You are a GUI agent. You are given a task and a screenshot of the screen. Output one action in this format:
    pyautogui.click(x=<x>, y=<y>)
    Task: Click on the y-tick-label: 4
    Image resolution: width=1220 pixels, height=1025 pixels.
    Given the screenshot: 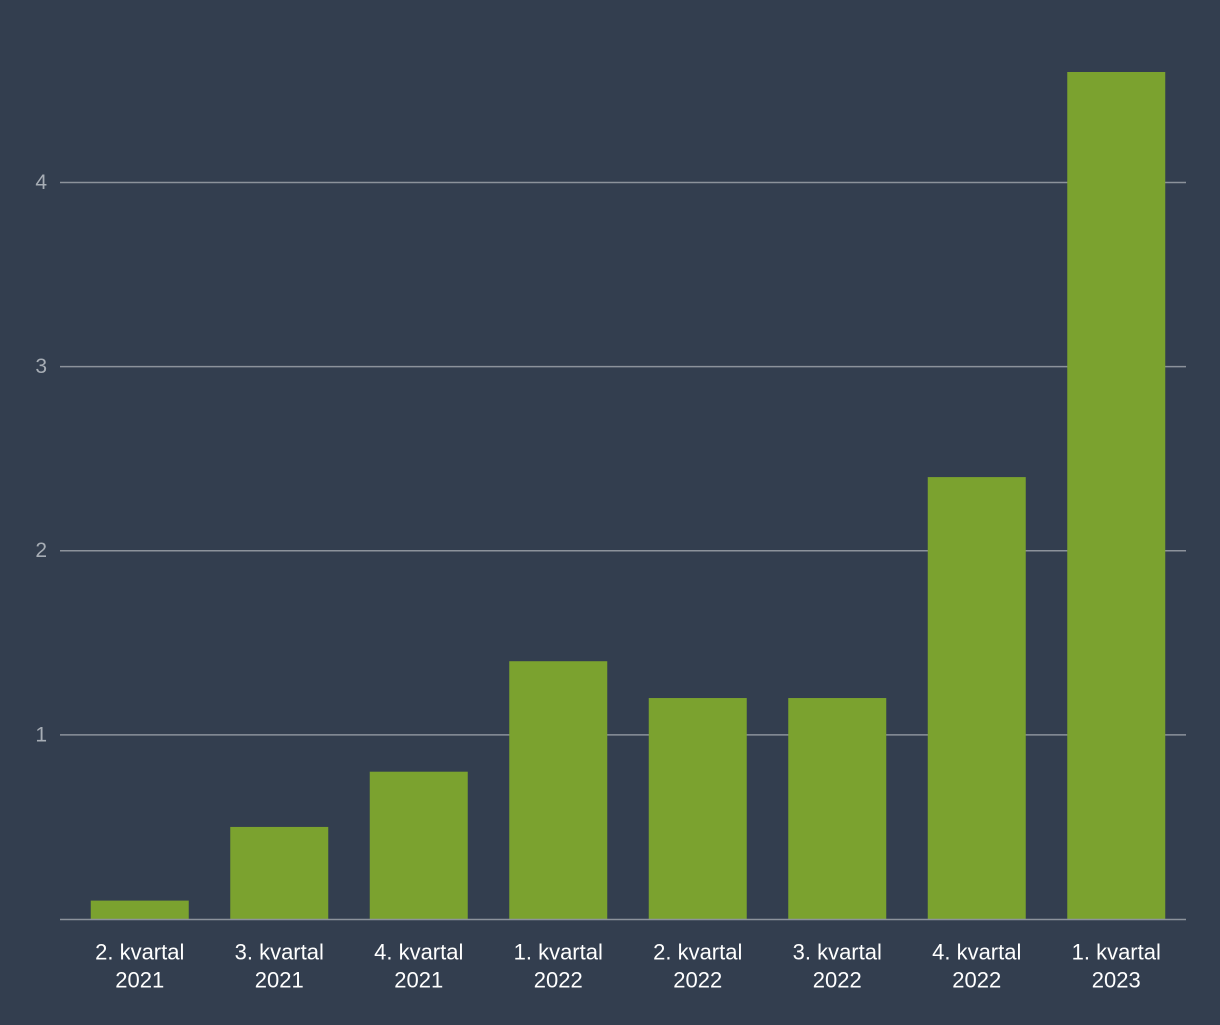 What is the action you would take?
    pyautogui.click(x=41, y=182)
    